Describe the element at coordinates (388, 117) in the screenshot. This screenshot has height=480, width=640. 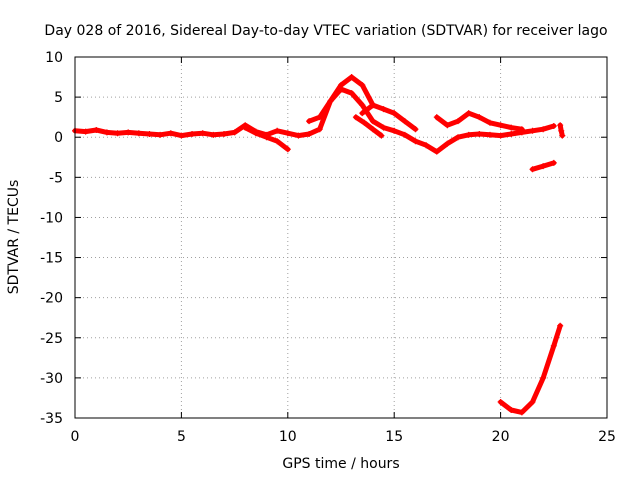
I see `series-track-d` at that location.